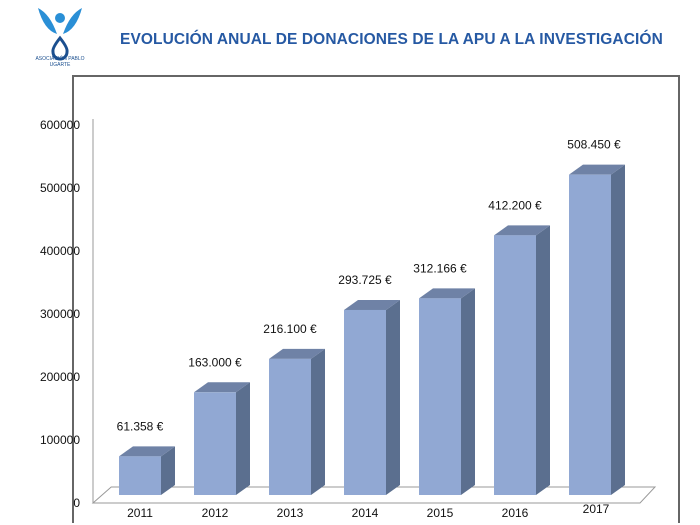  Describe the element at coordinates (60, 125) in the screenshot. I see `y-tick-label: 600000` at that location.